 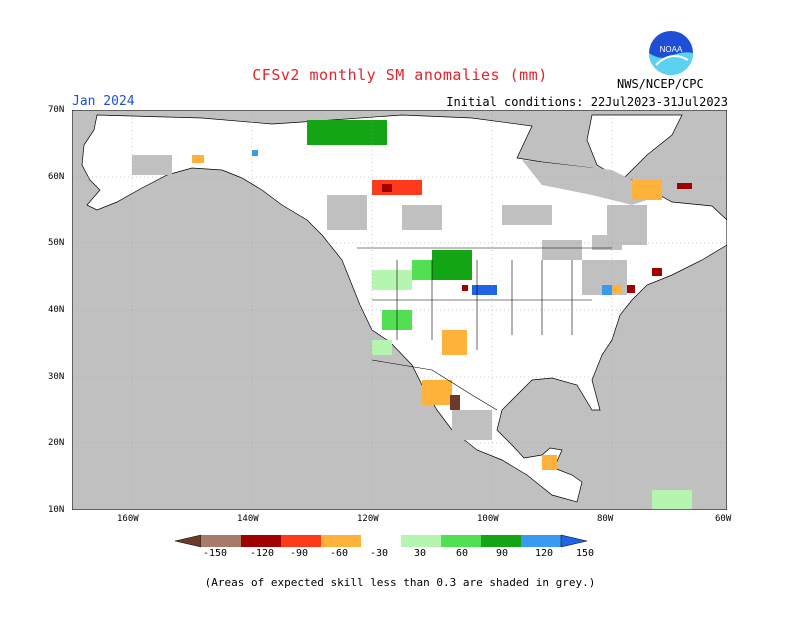 What do you see at coordinates (56, 377) in the screenshot?
I see `lat-label: 30N` at bounding box center [56, 377].